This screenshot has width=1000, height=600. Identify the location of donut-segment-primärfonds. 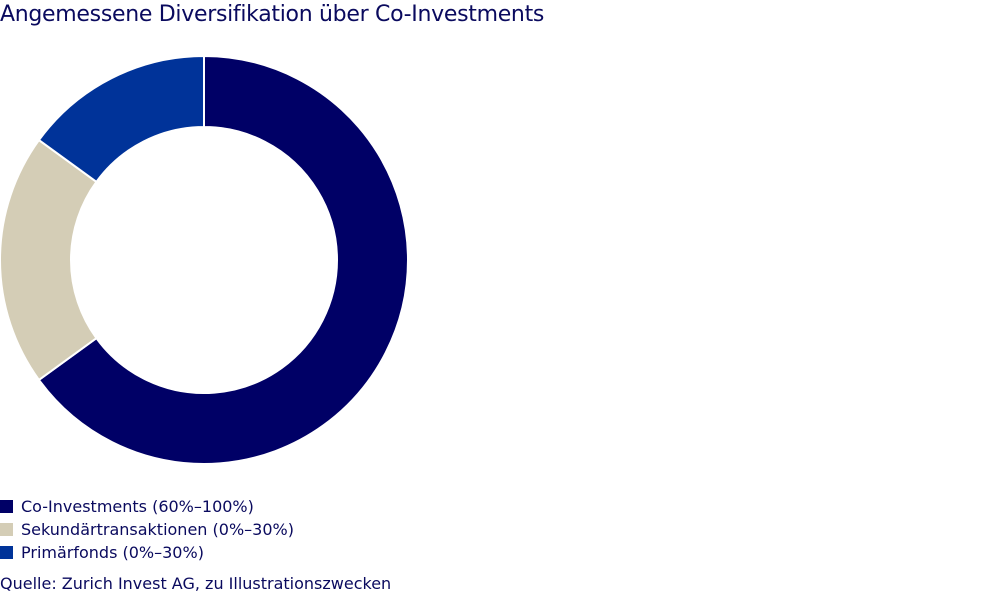
(121, 119).